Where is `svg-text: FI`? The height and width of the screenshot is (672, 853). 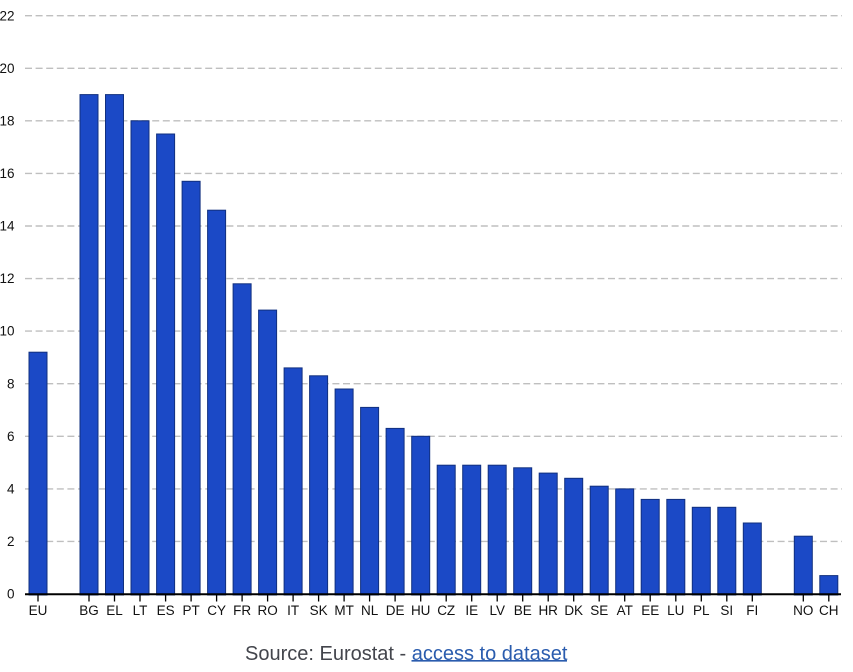 svg-text: FI is located at coordinates (752, 610).